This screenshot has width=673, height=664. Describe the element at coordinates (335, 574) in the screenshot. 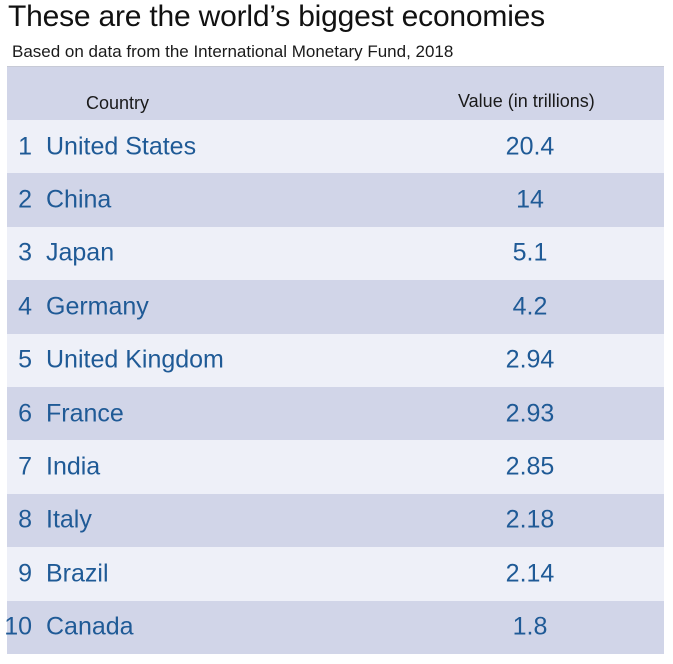

I see `table-row: 9 Brazil 2.14` at that location.